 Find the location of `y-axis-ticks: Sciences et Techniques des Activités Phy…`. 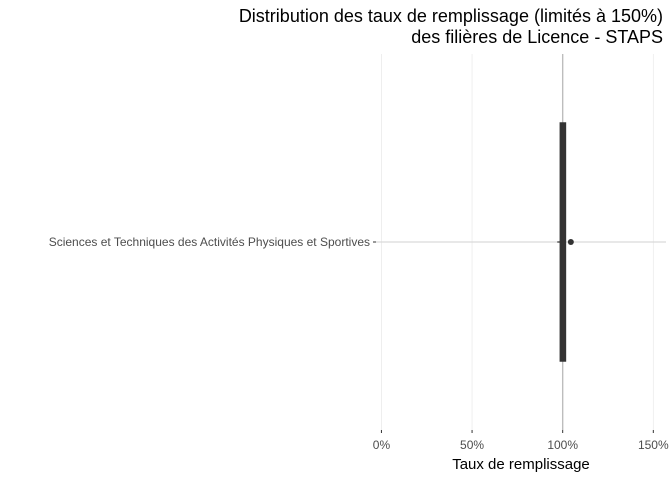

y-axis-ticks: Sciences et Techniques des Activités Phy… is located at coordinates (212, 242).